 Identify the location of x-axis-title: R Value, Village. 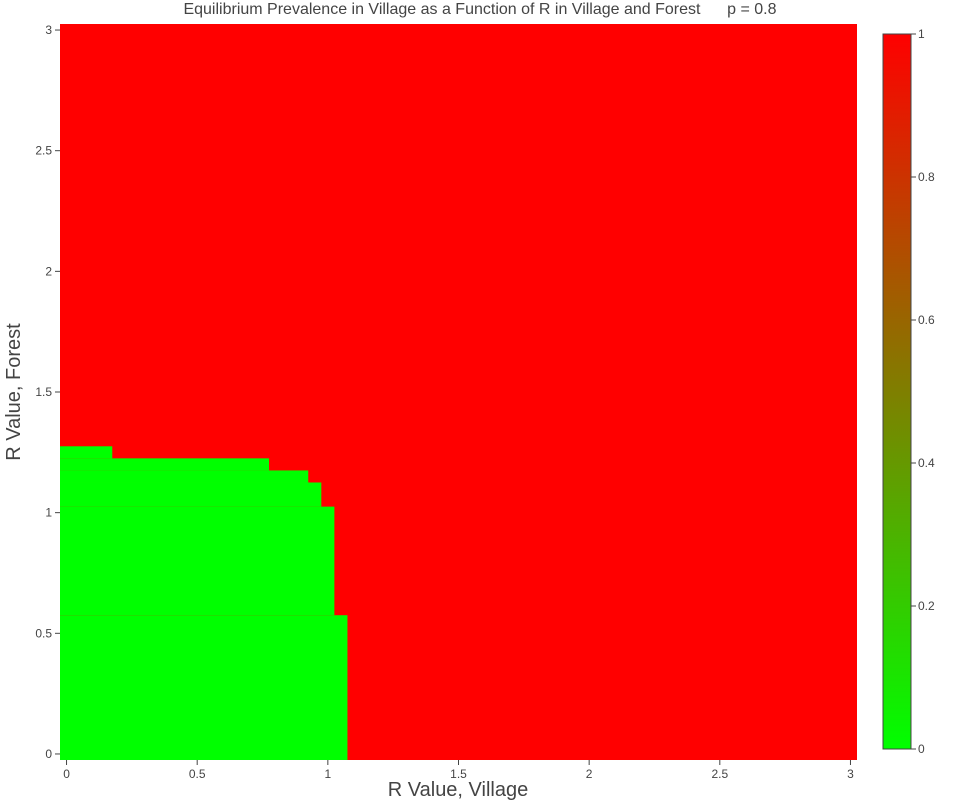
(458, 789).